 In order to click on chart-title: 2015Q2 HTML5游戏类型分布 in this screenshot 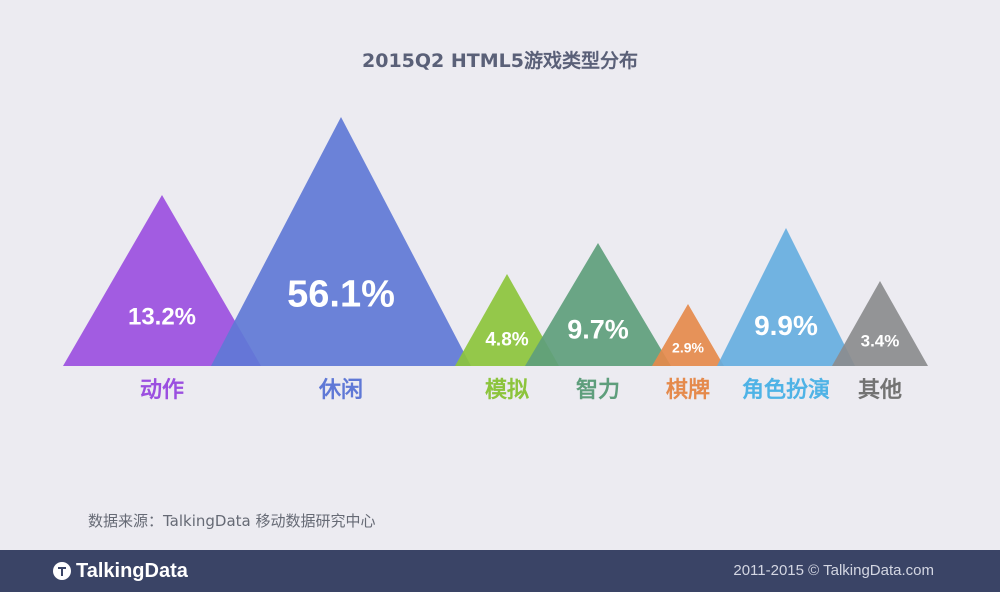, I will do `click(500, 61)`.